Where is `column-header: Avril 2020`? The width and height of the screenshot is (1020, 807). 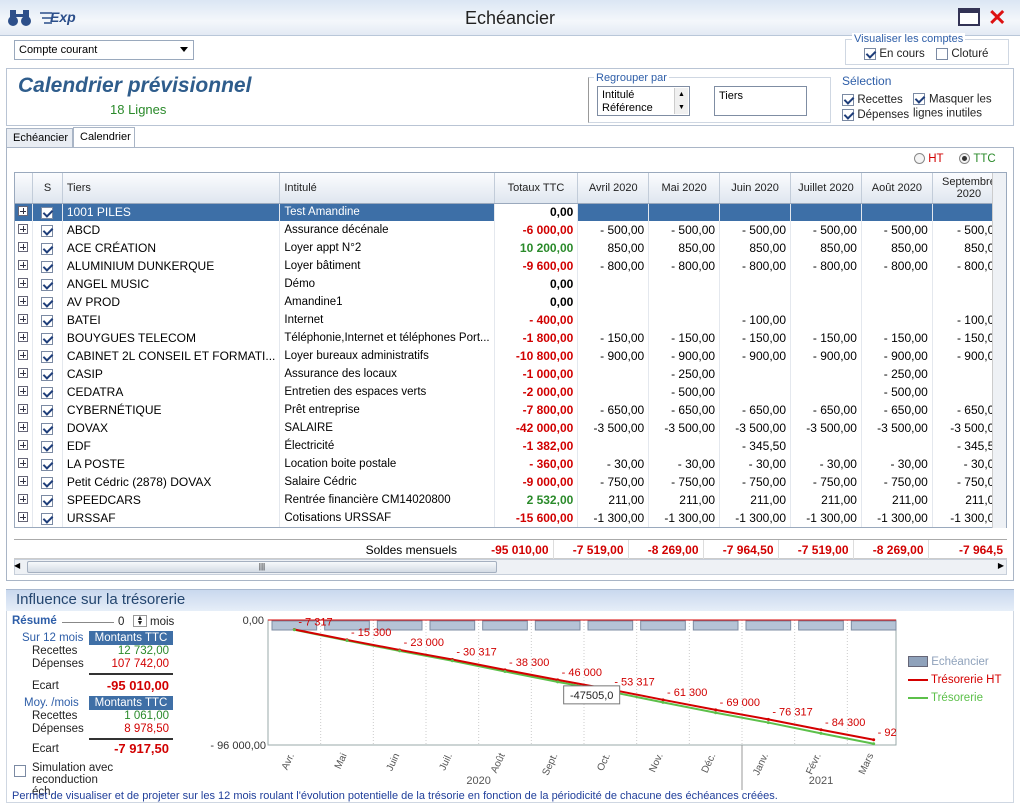
column-header: Avril 2020 is located at coordinates (613, 188).